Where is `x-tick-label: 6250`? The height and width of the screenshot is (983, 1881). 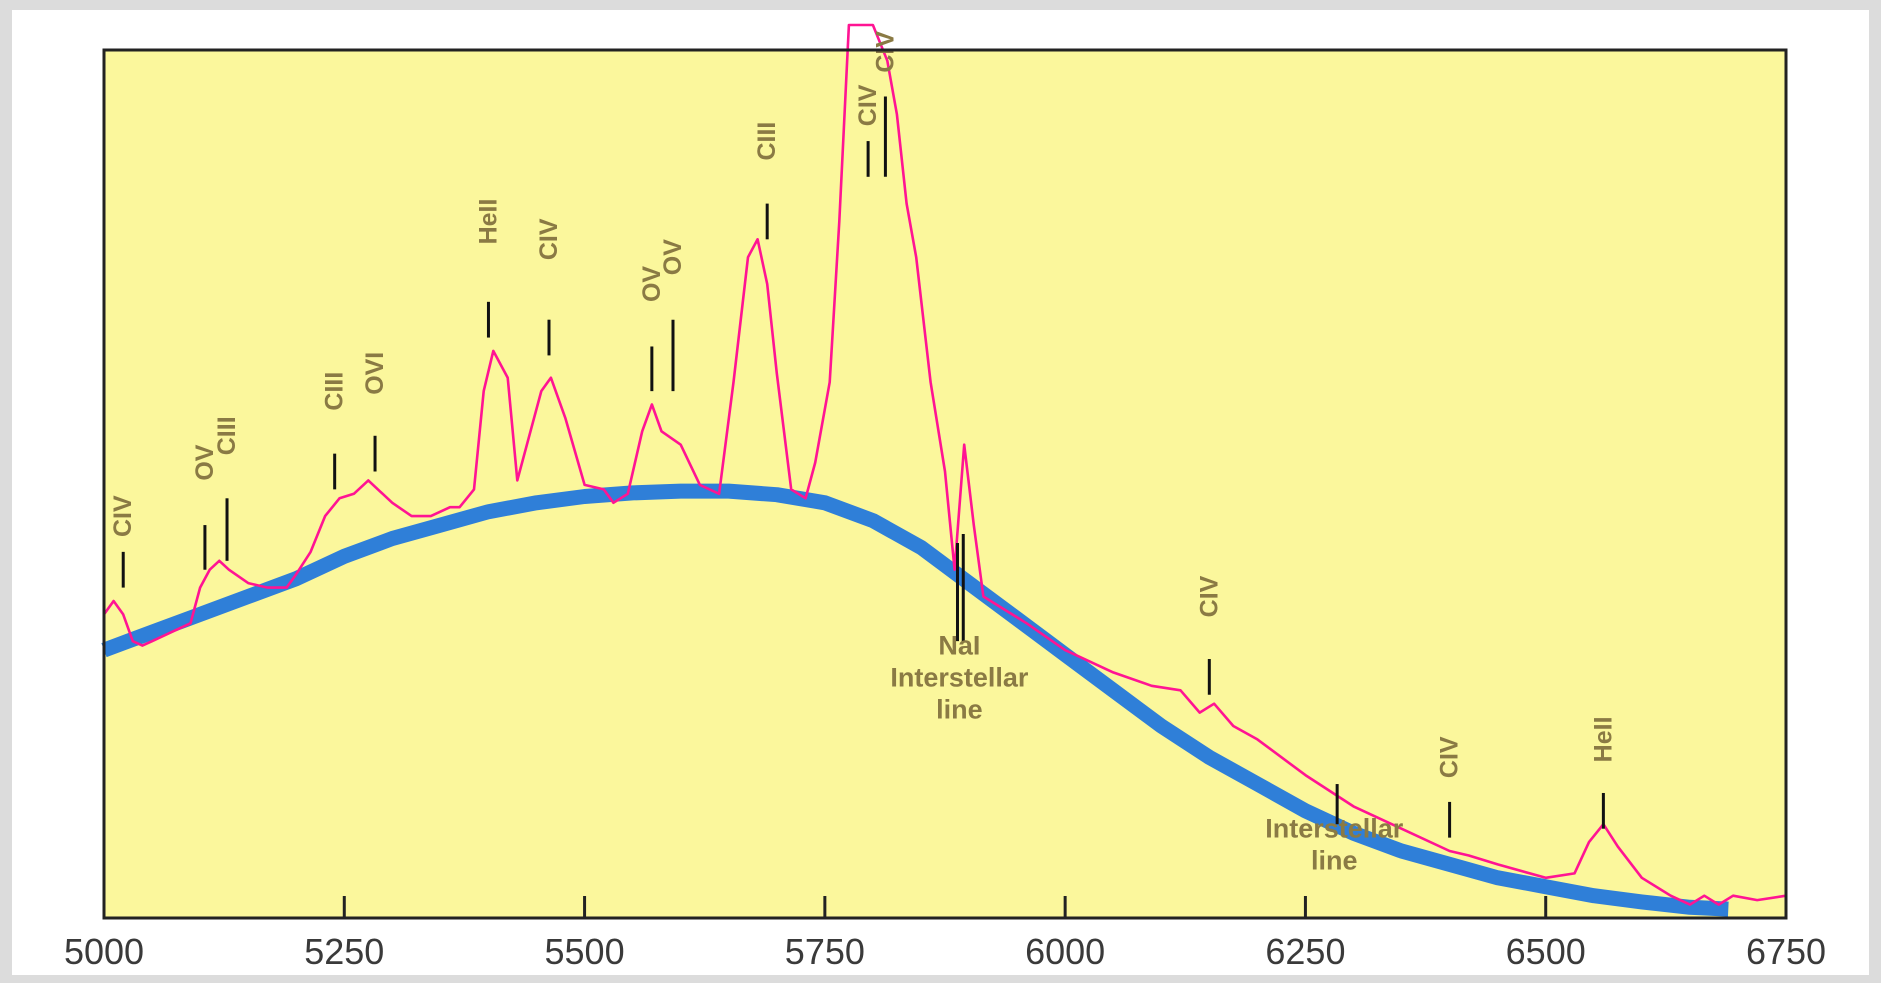
x-tick-label: 6250 is located at coordinates (1305, 951).